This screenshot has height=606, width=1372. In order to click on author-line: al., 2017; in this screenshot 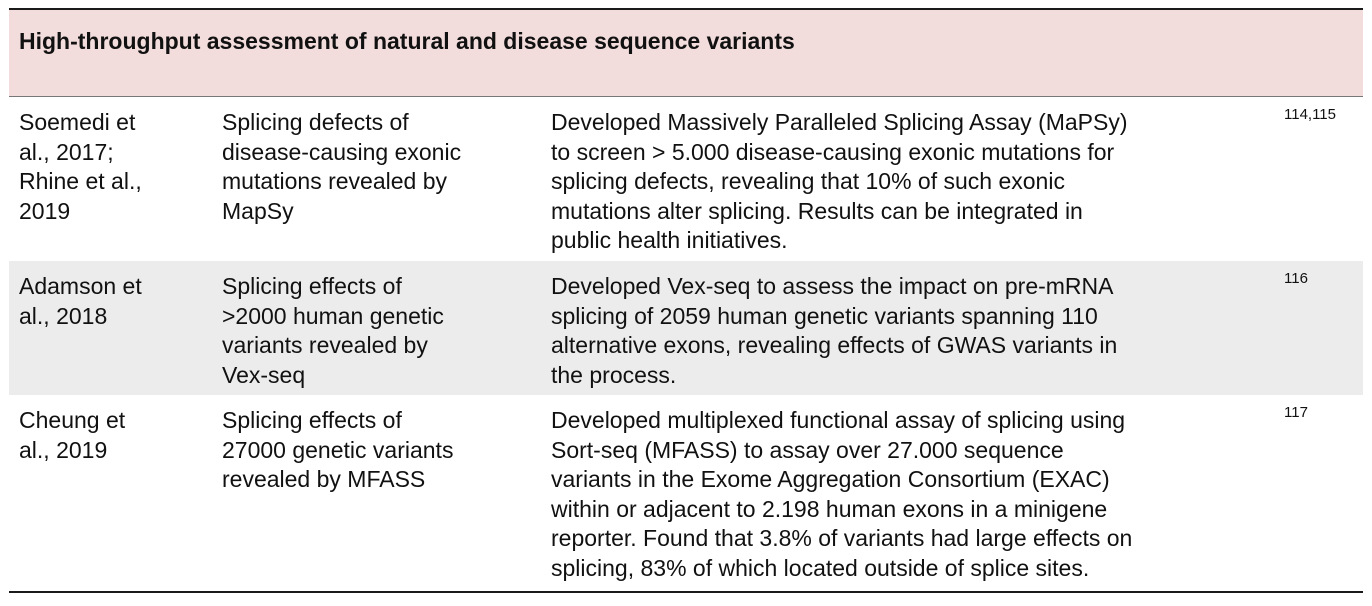, I will do `click(66, 151)`.